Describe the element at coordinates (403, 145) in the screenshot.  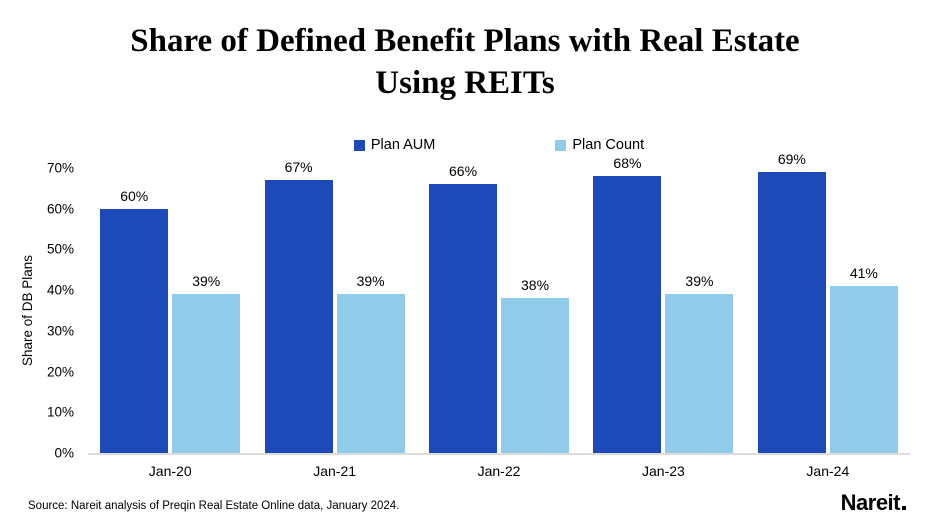
I see `legend-label: Plan AUM` at that location.